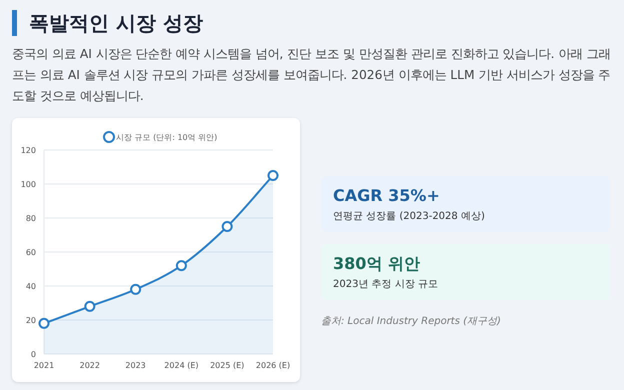 The height and width of the screenshot is (390, 624). What do you see at coordinates (31, 252) in the screenshot?
I see `y-tick-label: 60` at bounding box center [31, 252].